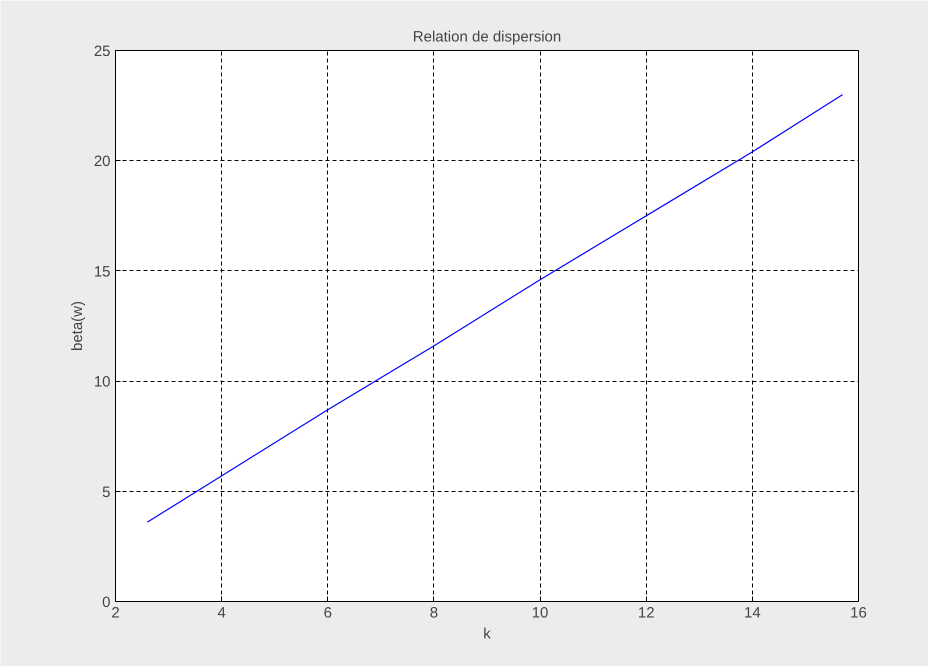 The image size is (928, 666). I want to click on y-tick-label: 15, so click(102, 271).